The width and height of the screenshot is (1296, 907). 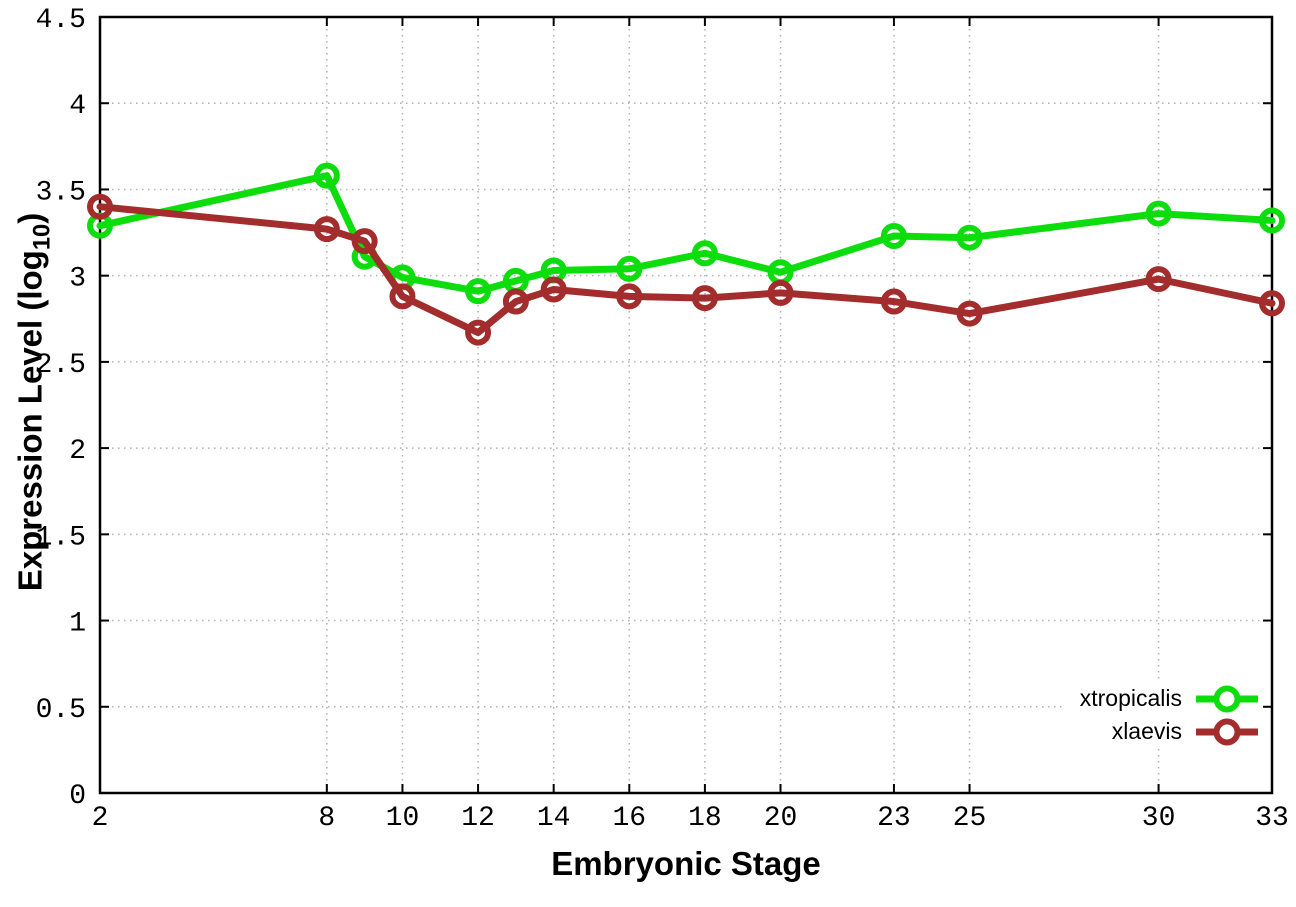 I want to click on x-tick-label: 30, so click(x=1159, y=818).